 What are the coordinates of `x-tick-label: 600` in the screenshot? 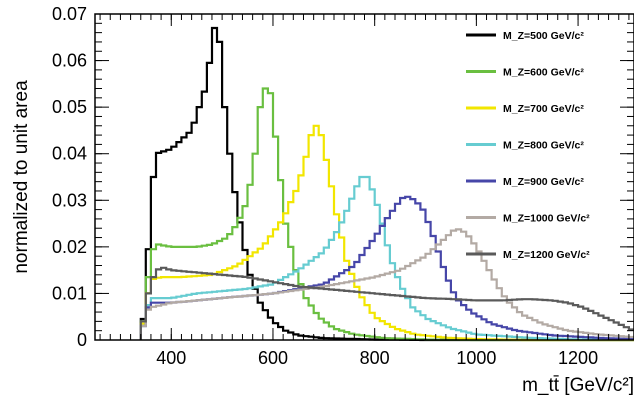 It's located at (273, 358).